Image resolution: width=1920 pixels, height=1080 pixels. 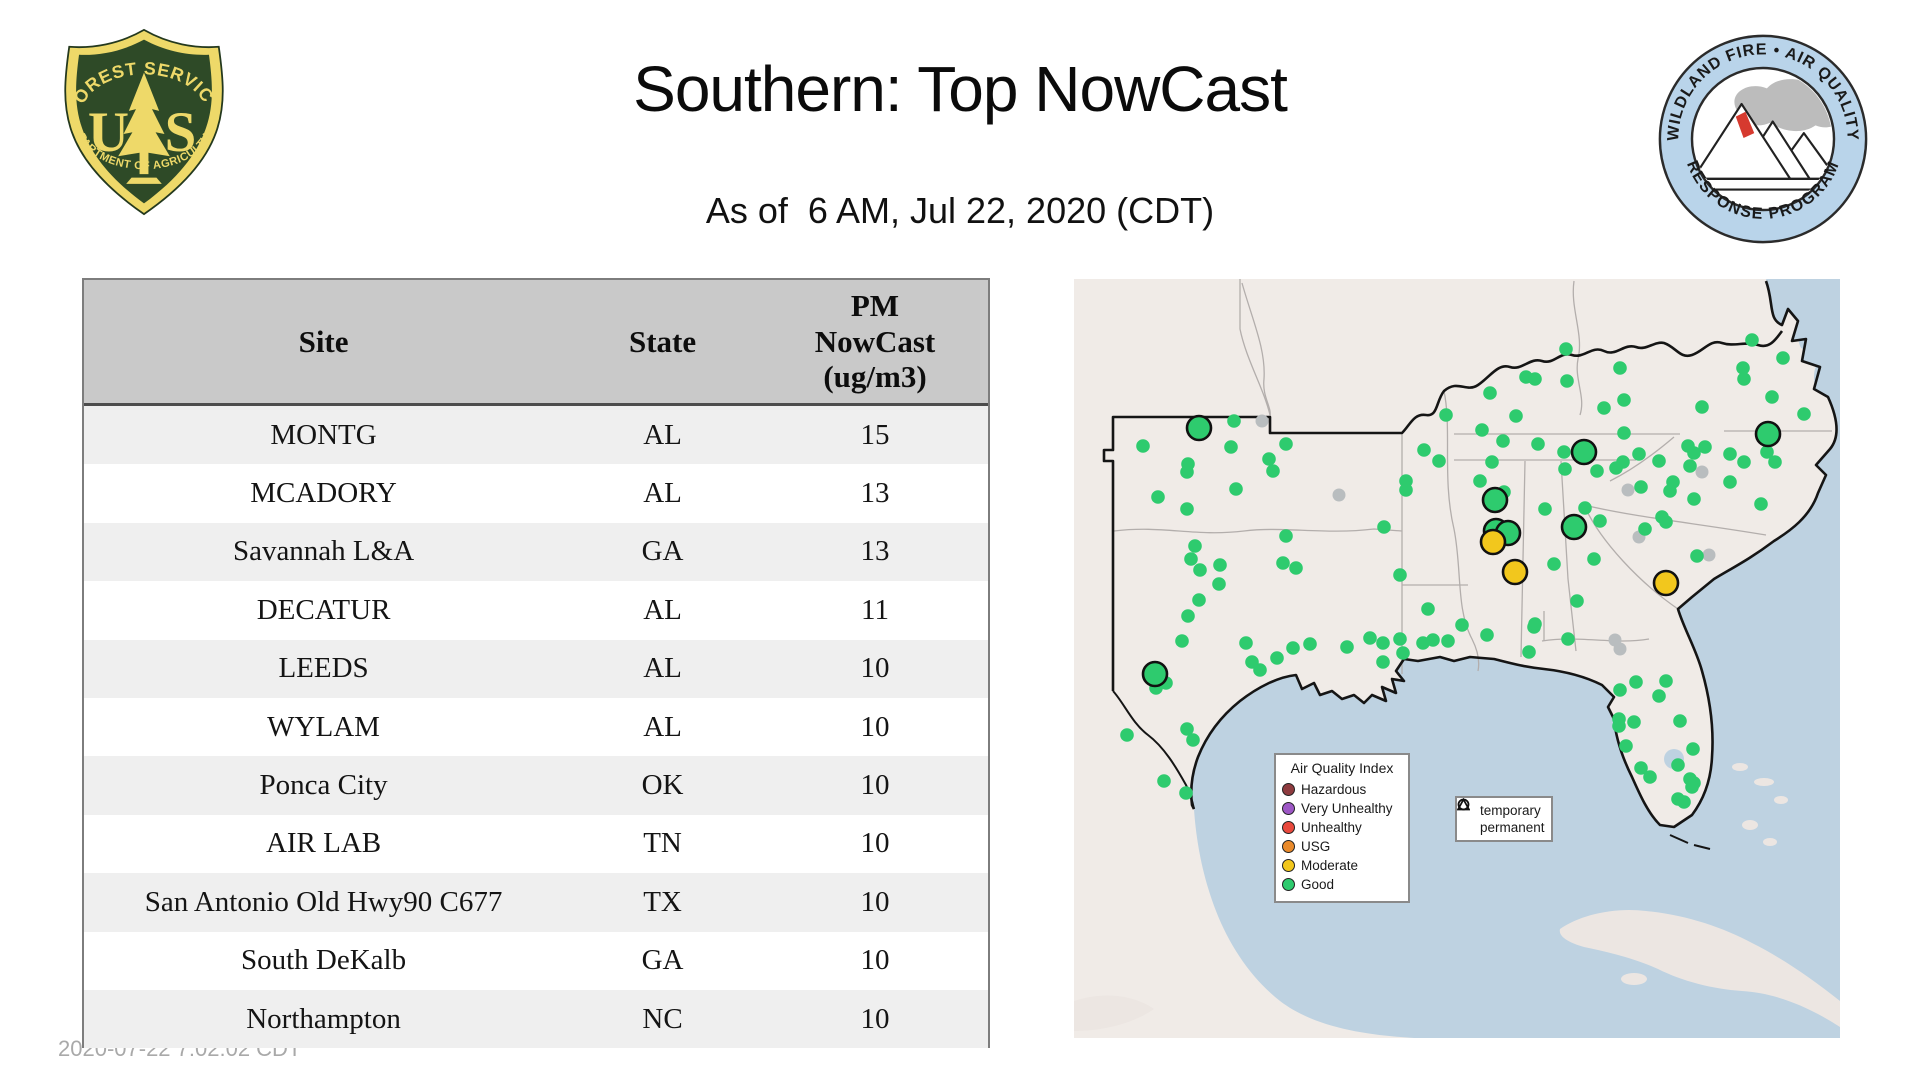 I want to click on table-cell: Savannah L&A, so click(x=323, y=551).